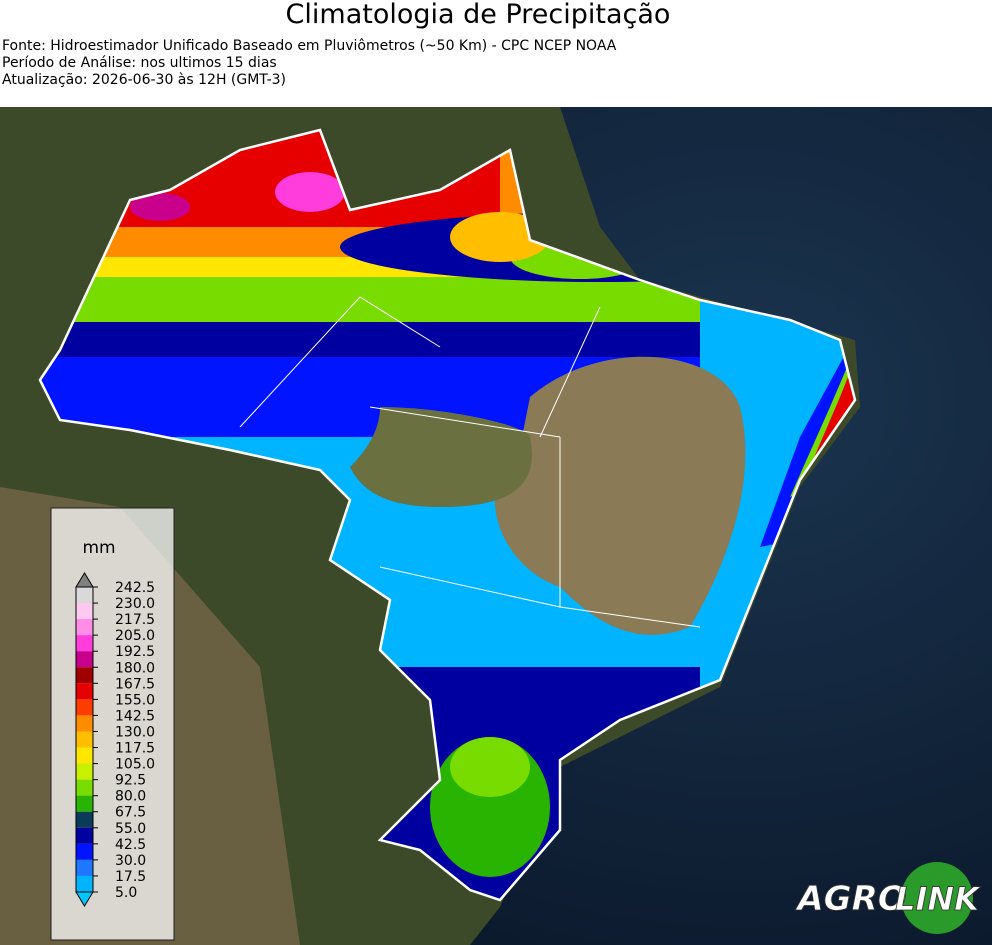  Describe the element at coordinates (130, 861) in the screenshot. I see `colorbar-tick-label: 30.0` at that location.